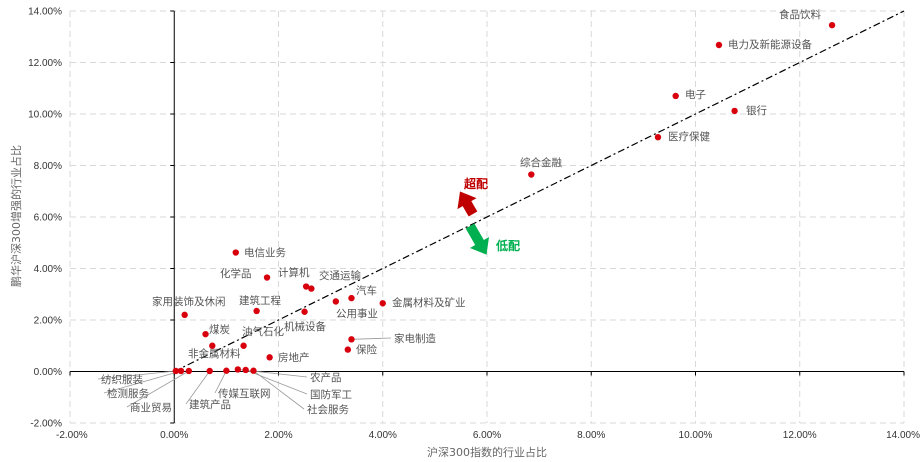  Describe the element at coordinates (294, 357) in the screenshot. I see `data-label: 房地产` at that location.